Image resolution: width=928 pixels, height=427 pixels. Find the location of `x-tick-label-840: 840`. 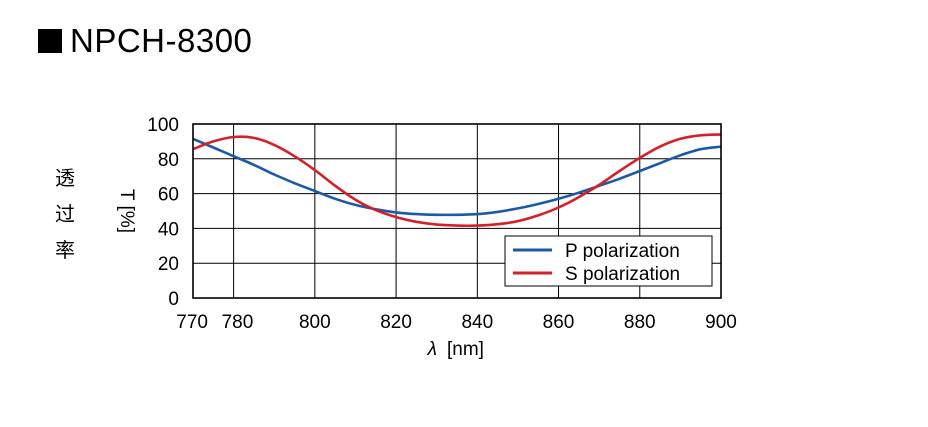

x-tick-label-840: 840 is located at coordinates (477, 322).